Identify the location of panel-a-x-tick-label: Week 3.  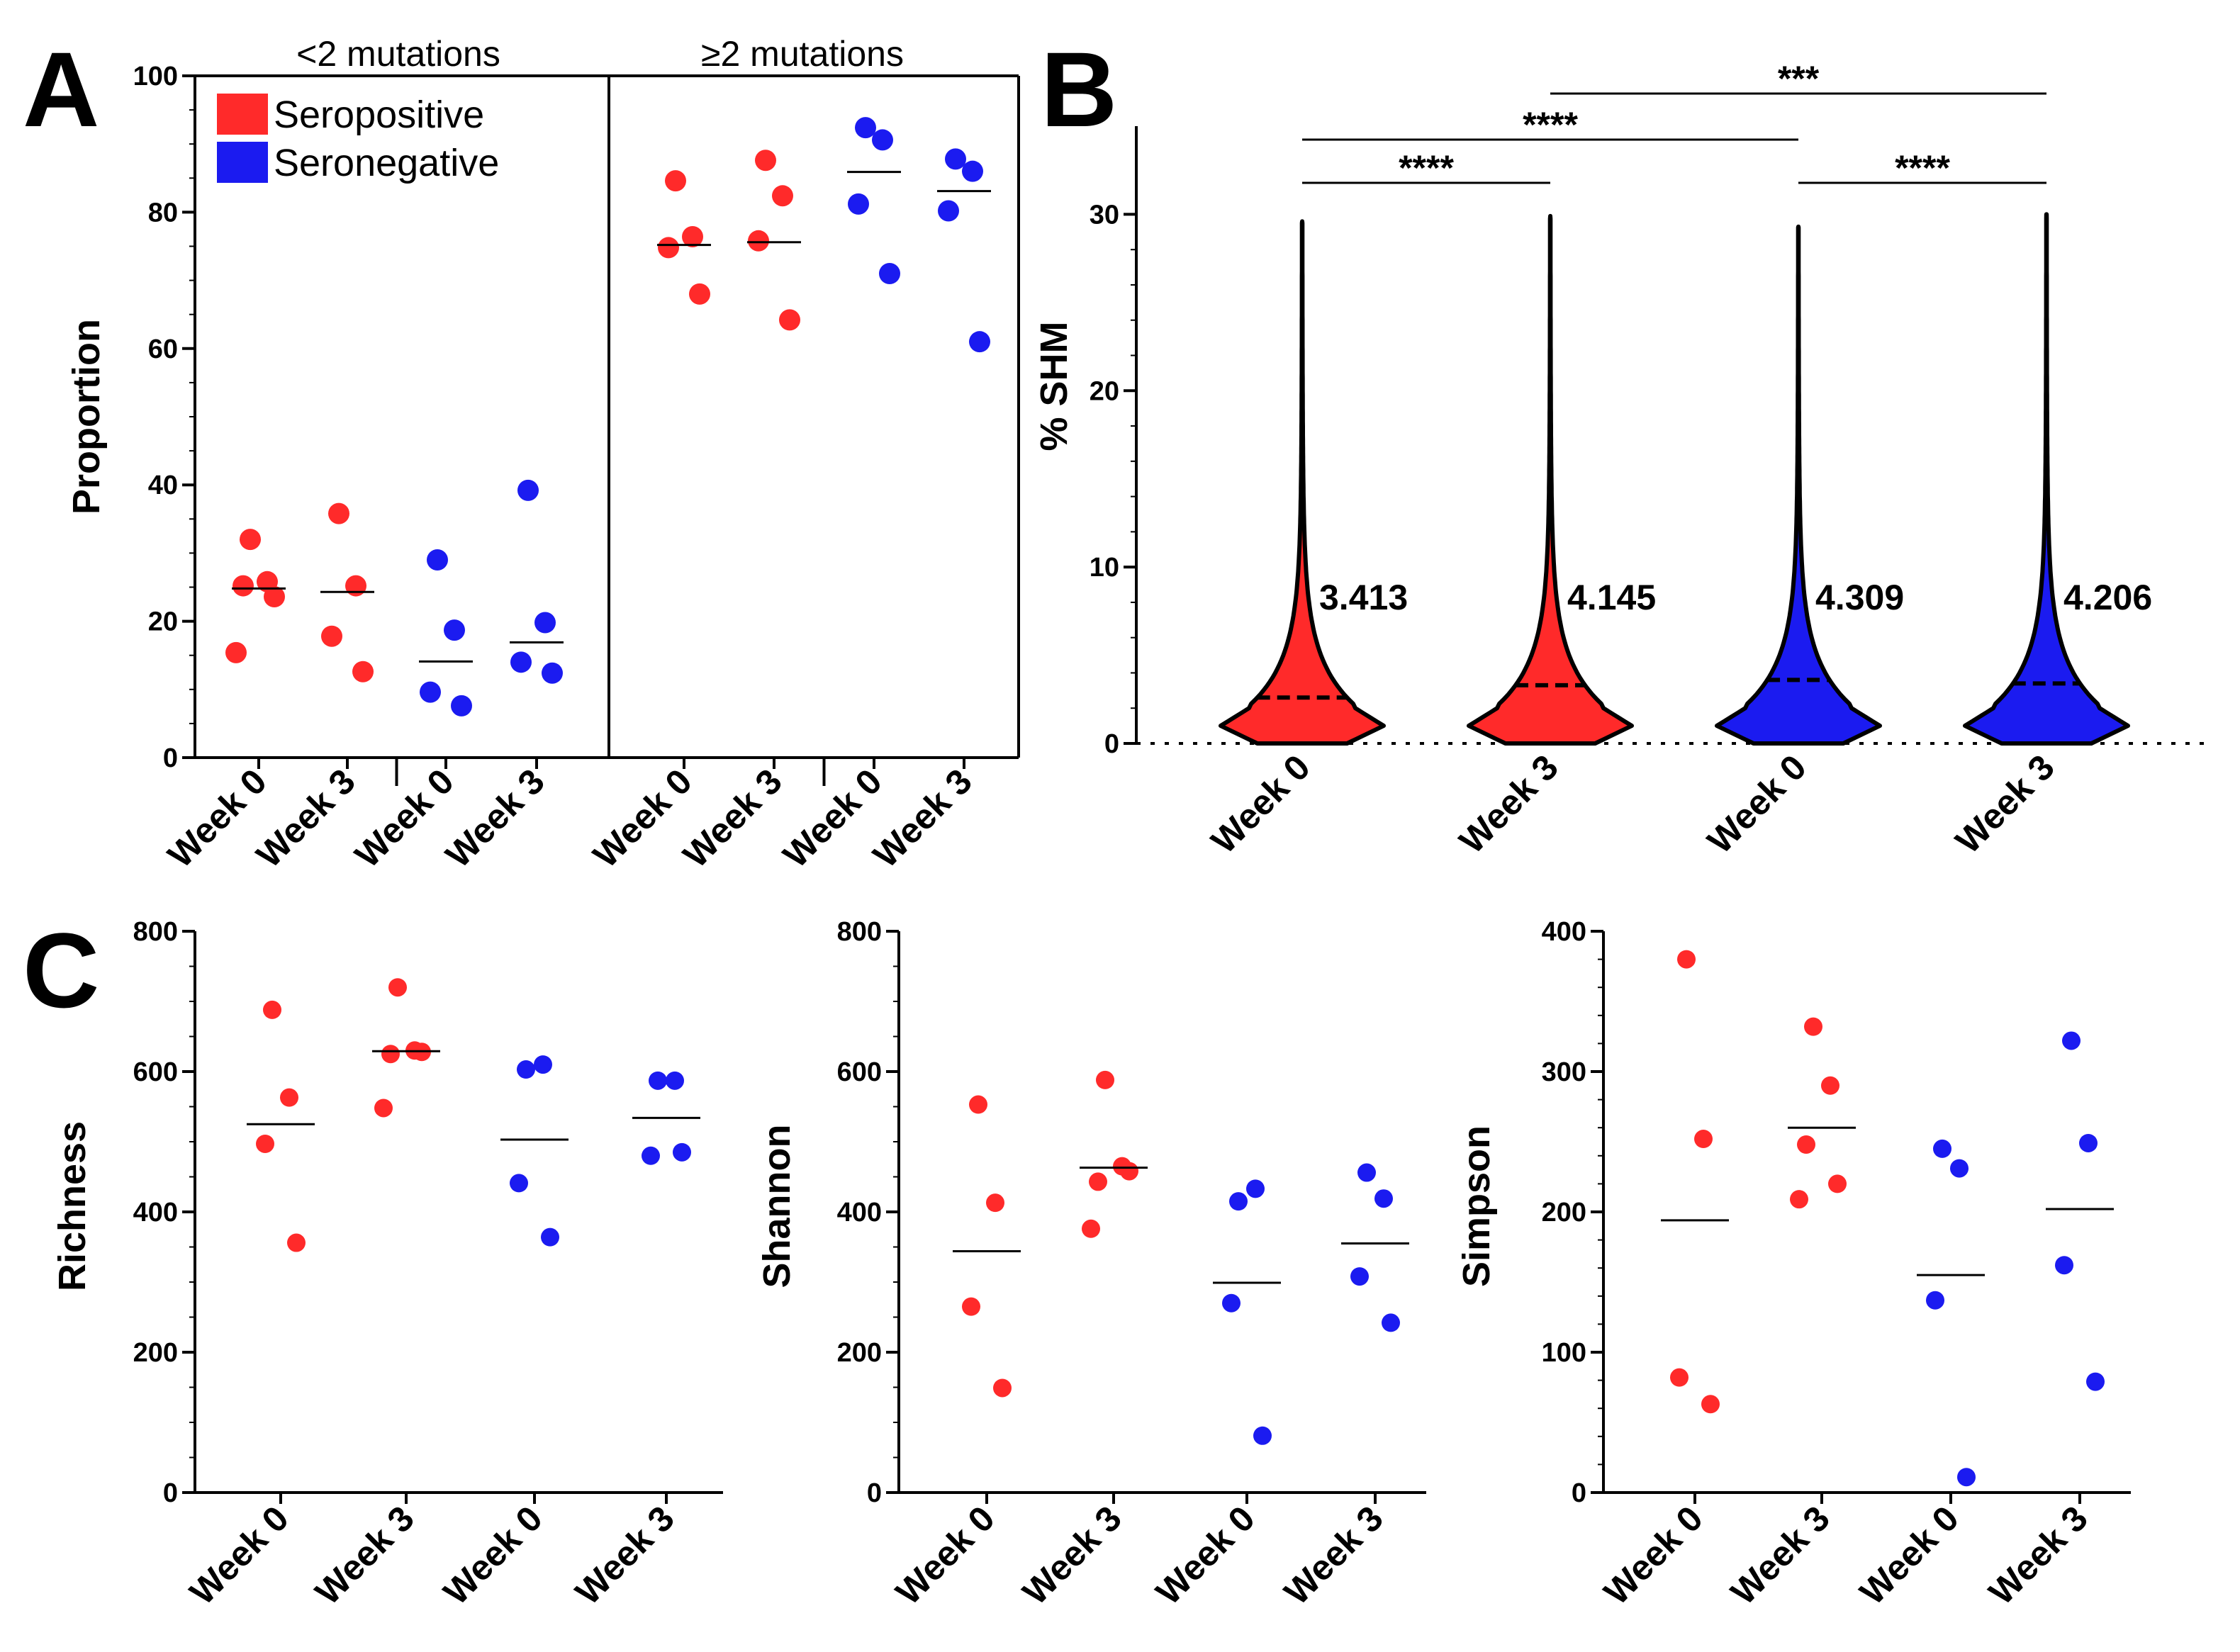
(495, 818).